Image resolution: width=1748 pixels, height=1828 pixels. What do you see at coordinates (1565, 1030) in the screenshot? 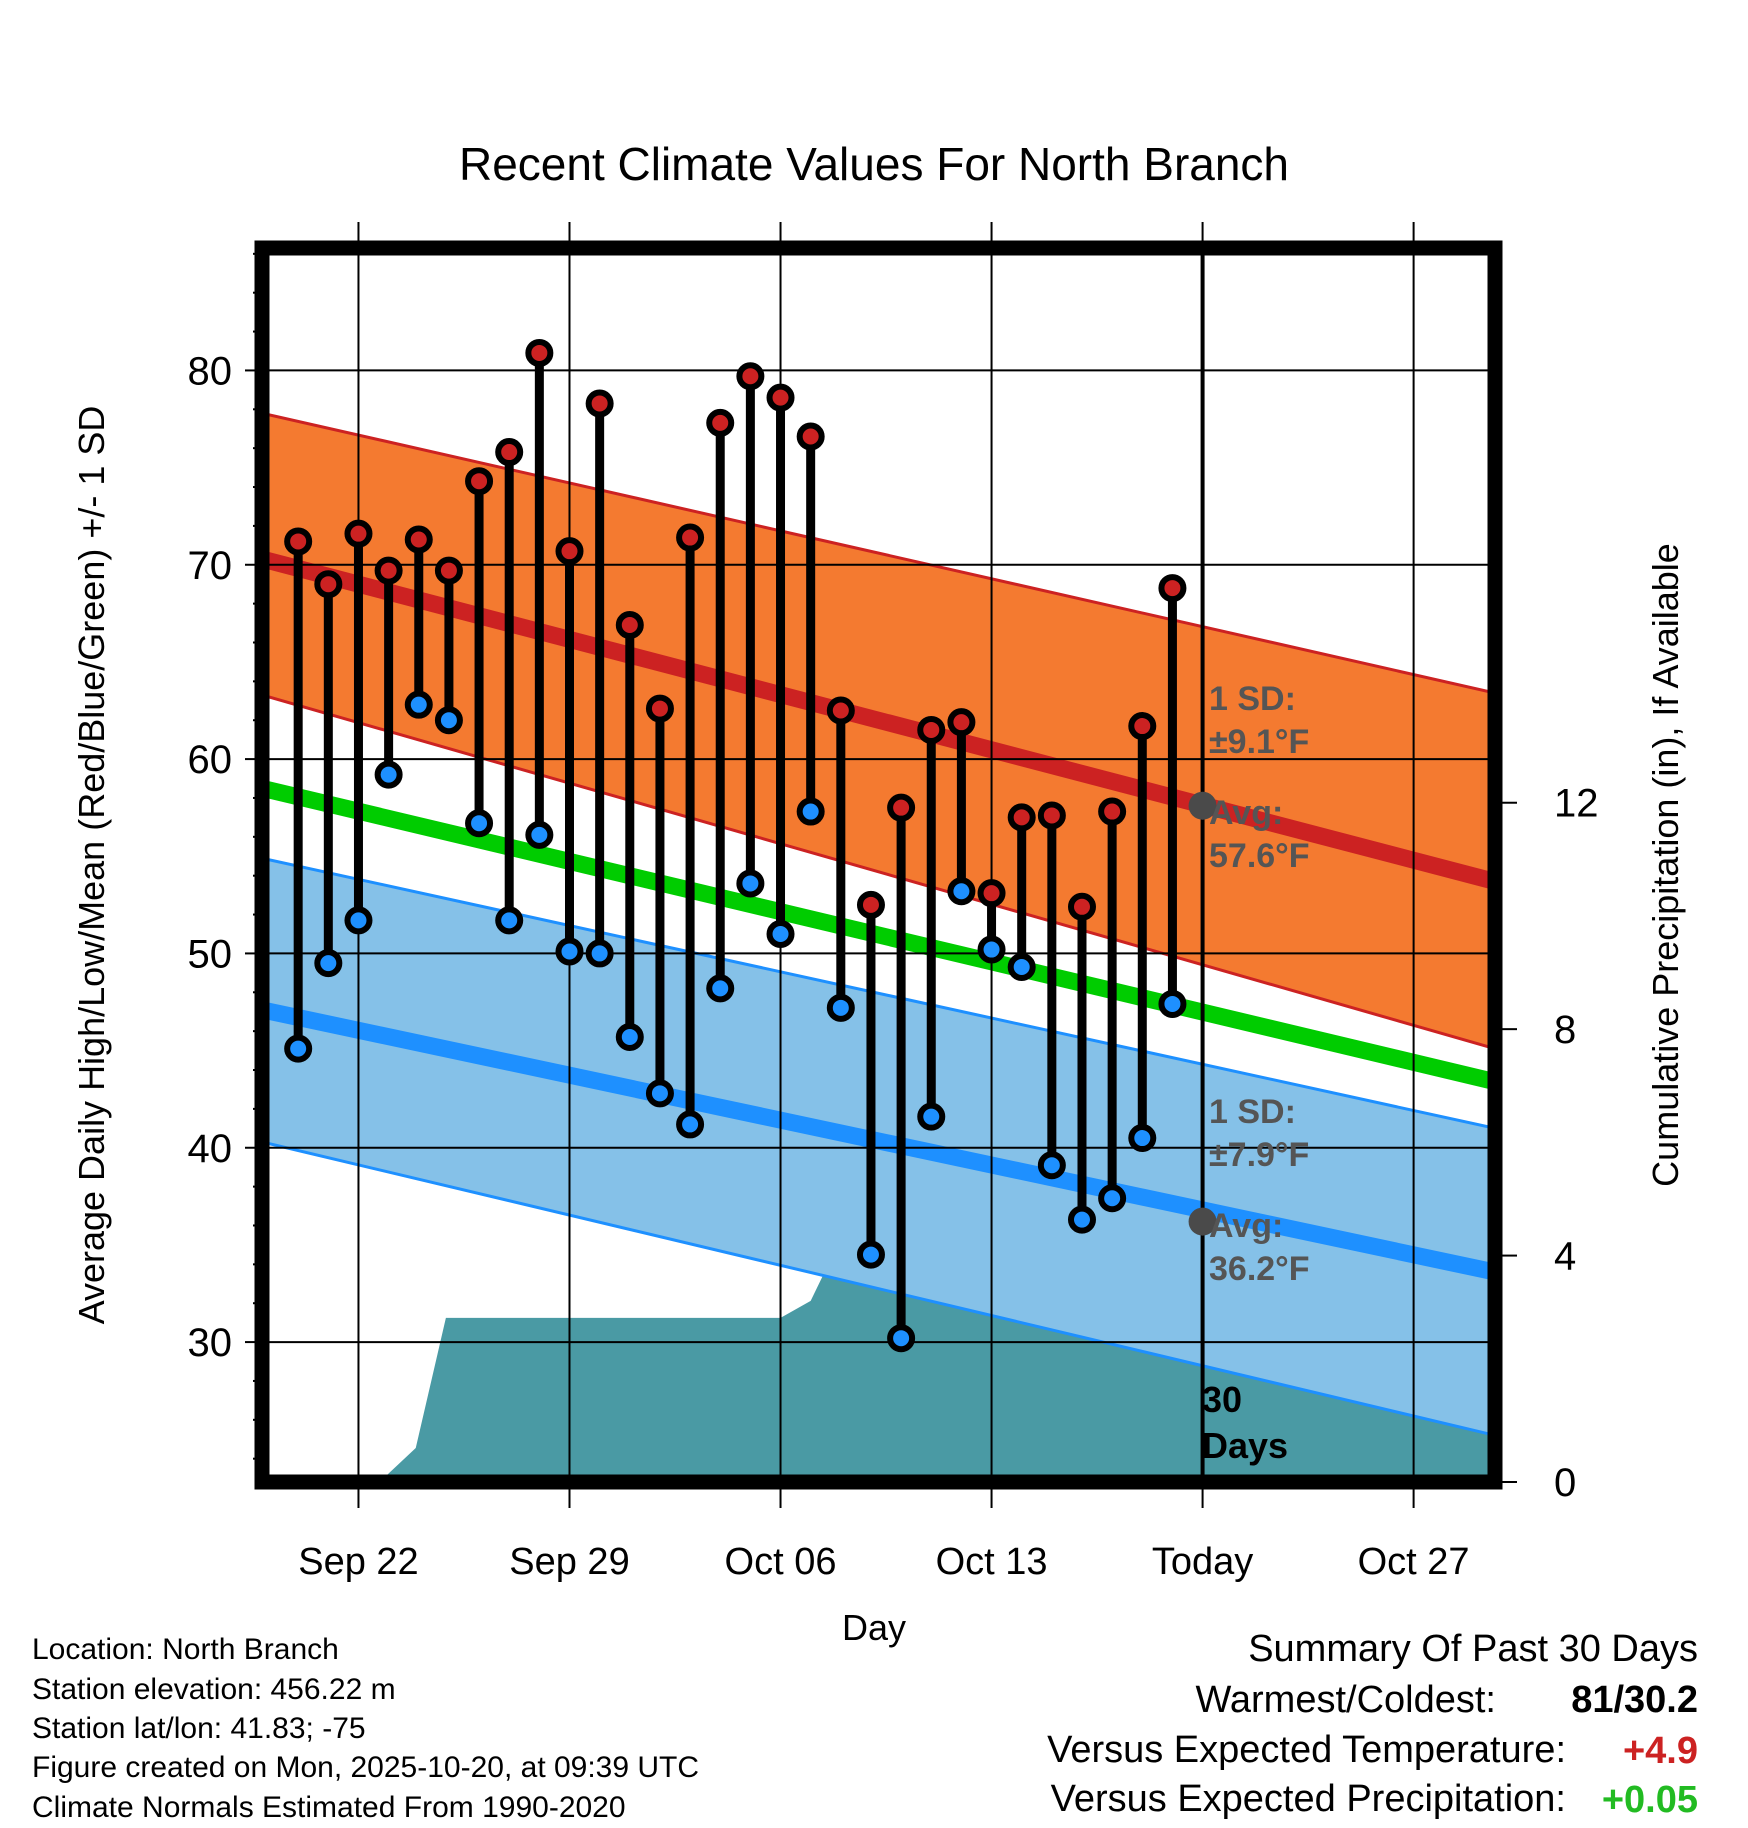
I see `y-right-tick-label: 8` at bounding box center [1565, 1030].